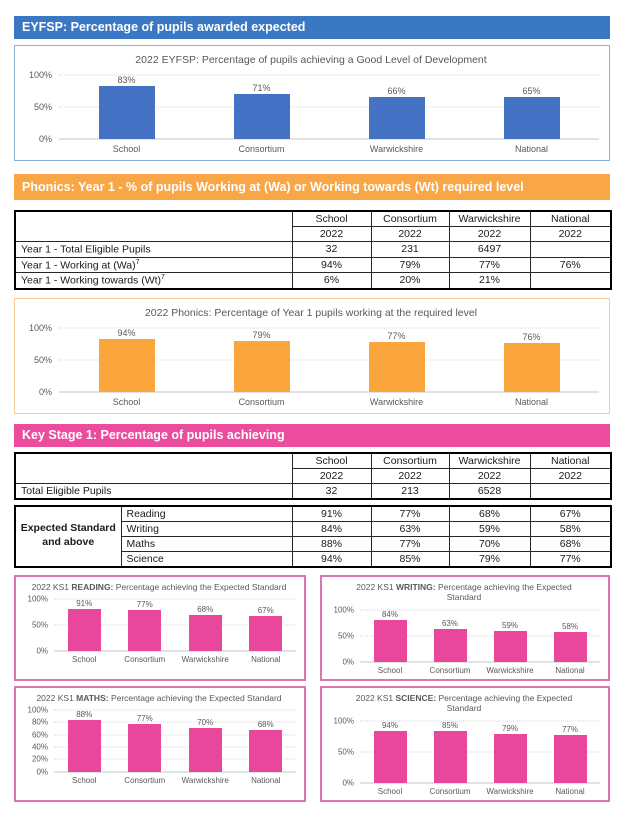 The height and width of the screenshot is (819, 625). I want to click on bar-group: 79%, so click(510, 752).